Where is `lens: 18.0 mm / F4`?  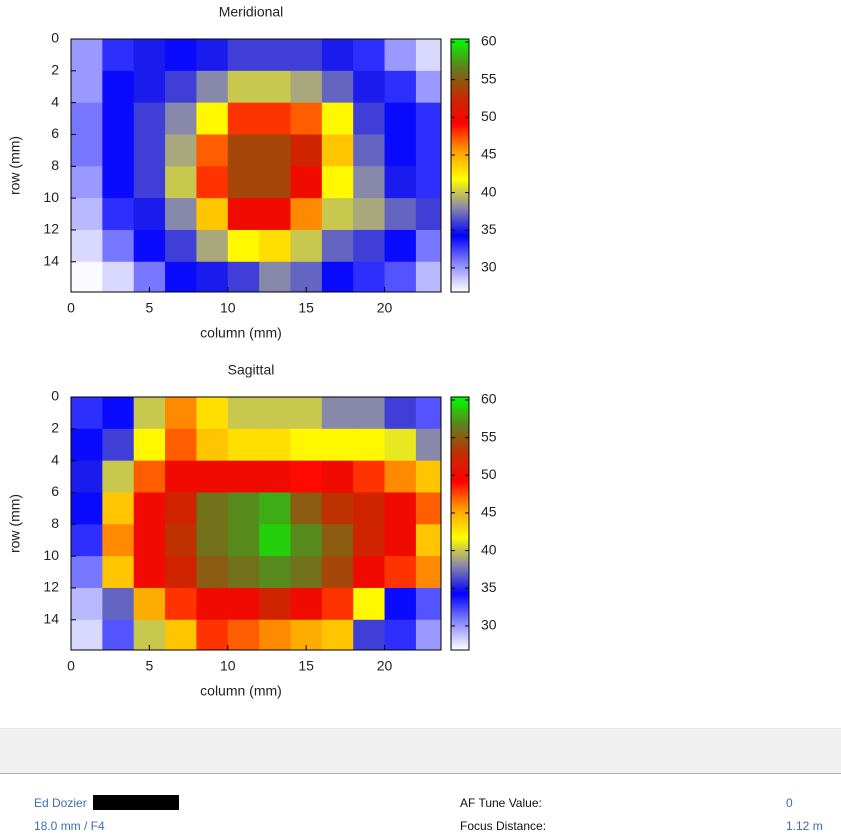
lens: 18.0 mm / F4 is located at coordinates (69, 826).